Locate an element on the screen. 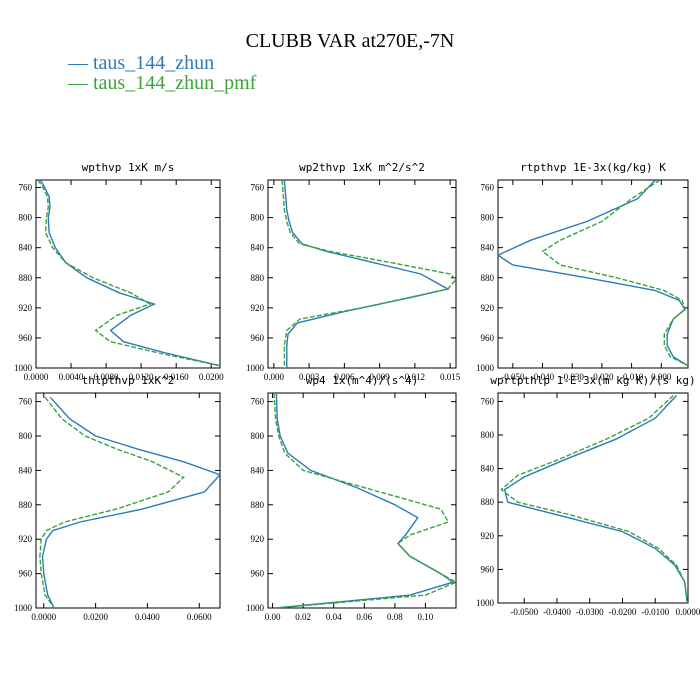 Image resolution: width=700 pixels, height=700 pixels. x-tick-label: 0.0080 is located at coordinates (106, 377).